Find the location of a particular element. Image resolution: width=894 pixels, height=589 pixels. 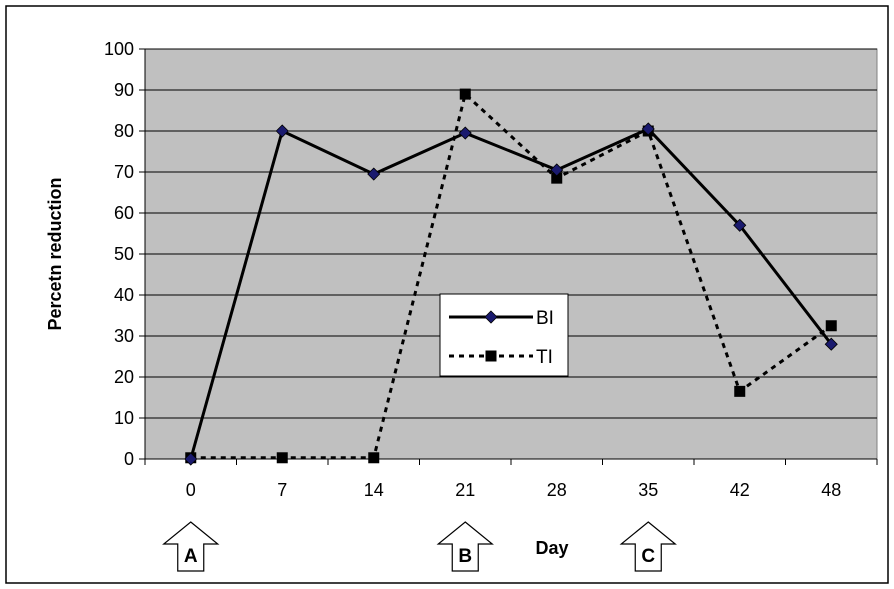

annotation-label: C is located at coordinates (648, 556).